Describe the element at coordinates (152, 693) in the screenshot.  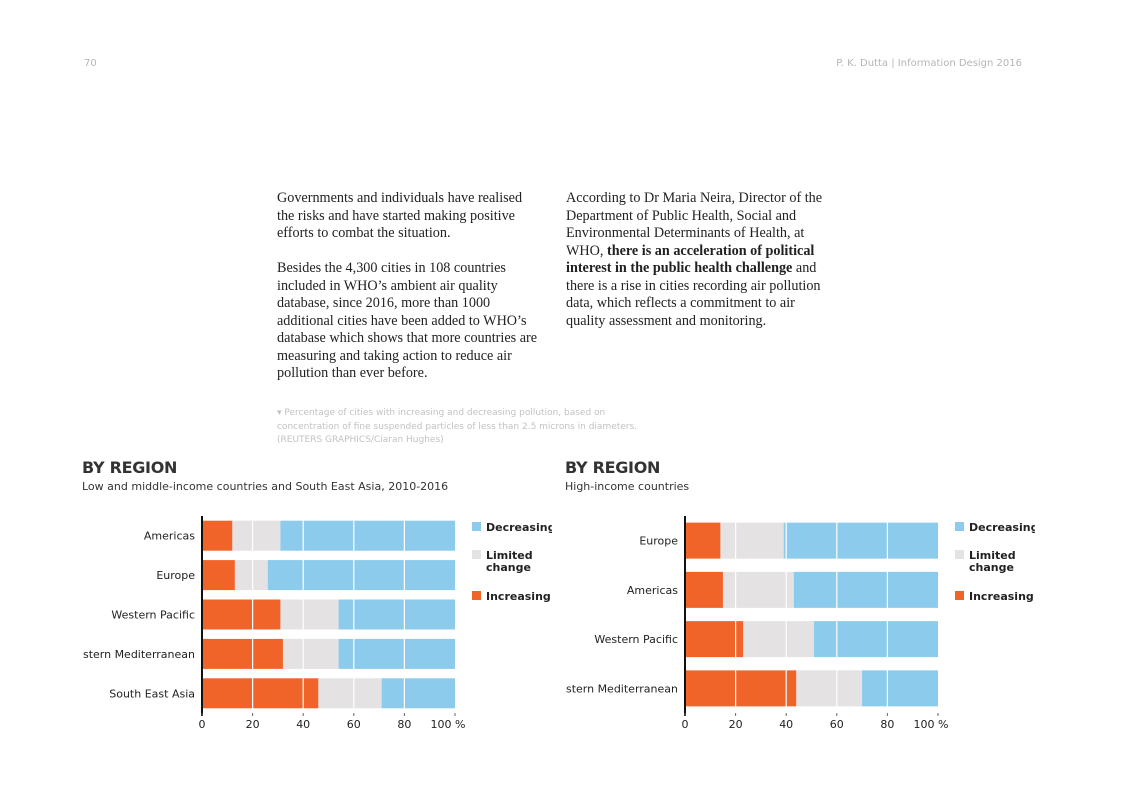
I see `category-label: South East Asia` at that location.